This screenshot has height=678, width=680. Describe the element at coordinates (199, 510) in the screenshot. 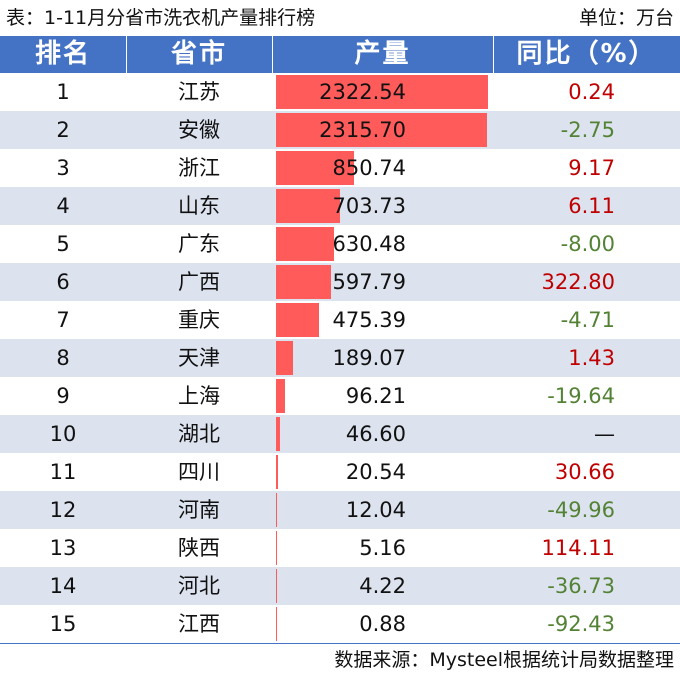

I see `province-cell: 河南` at that location.